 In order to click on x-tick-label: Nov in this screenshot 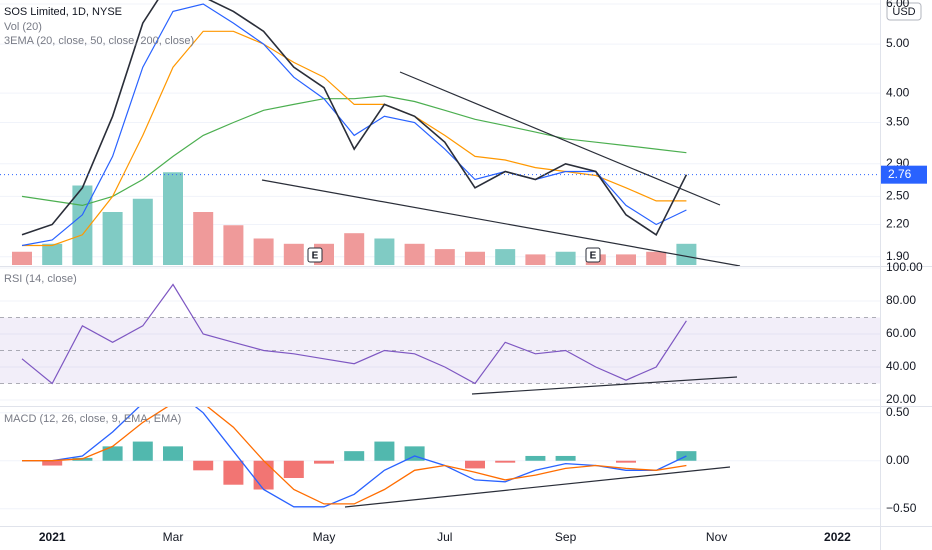, I will do `click(716, 537)`.